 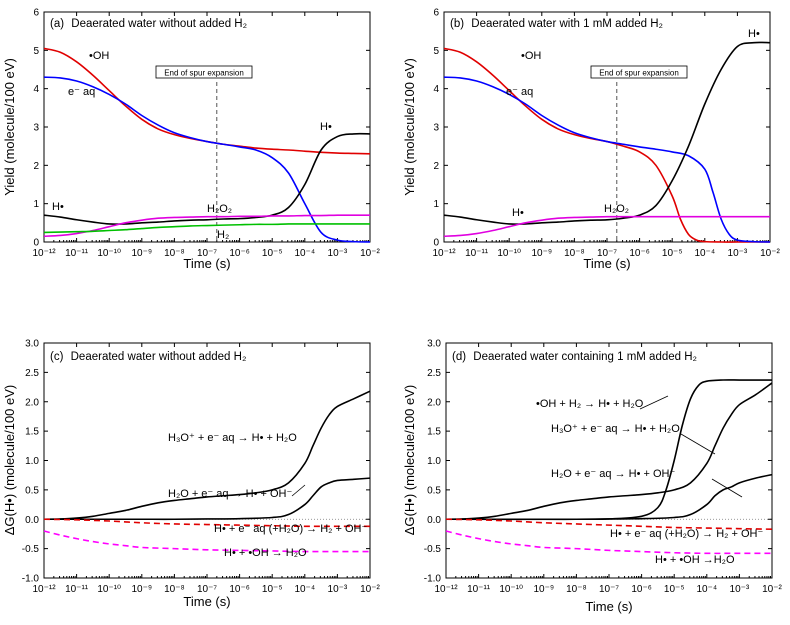 I want to click on annot-d-4: H• + •OH →H₂O, so click(x=695, y=560).